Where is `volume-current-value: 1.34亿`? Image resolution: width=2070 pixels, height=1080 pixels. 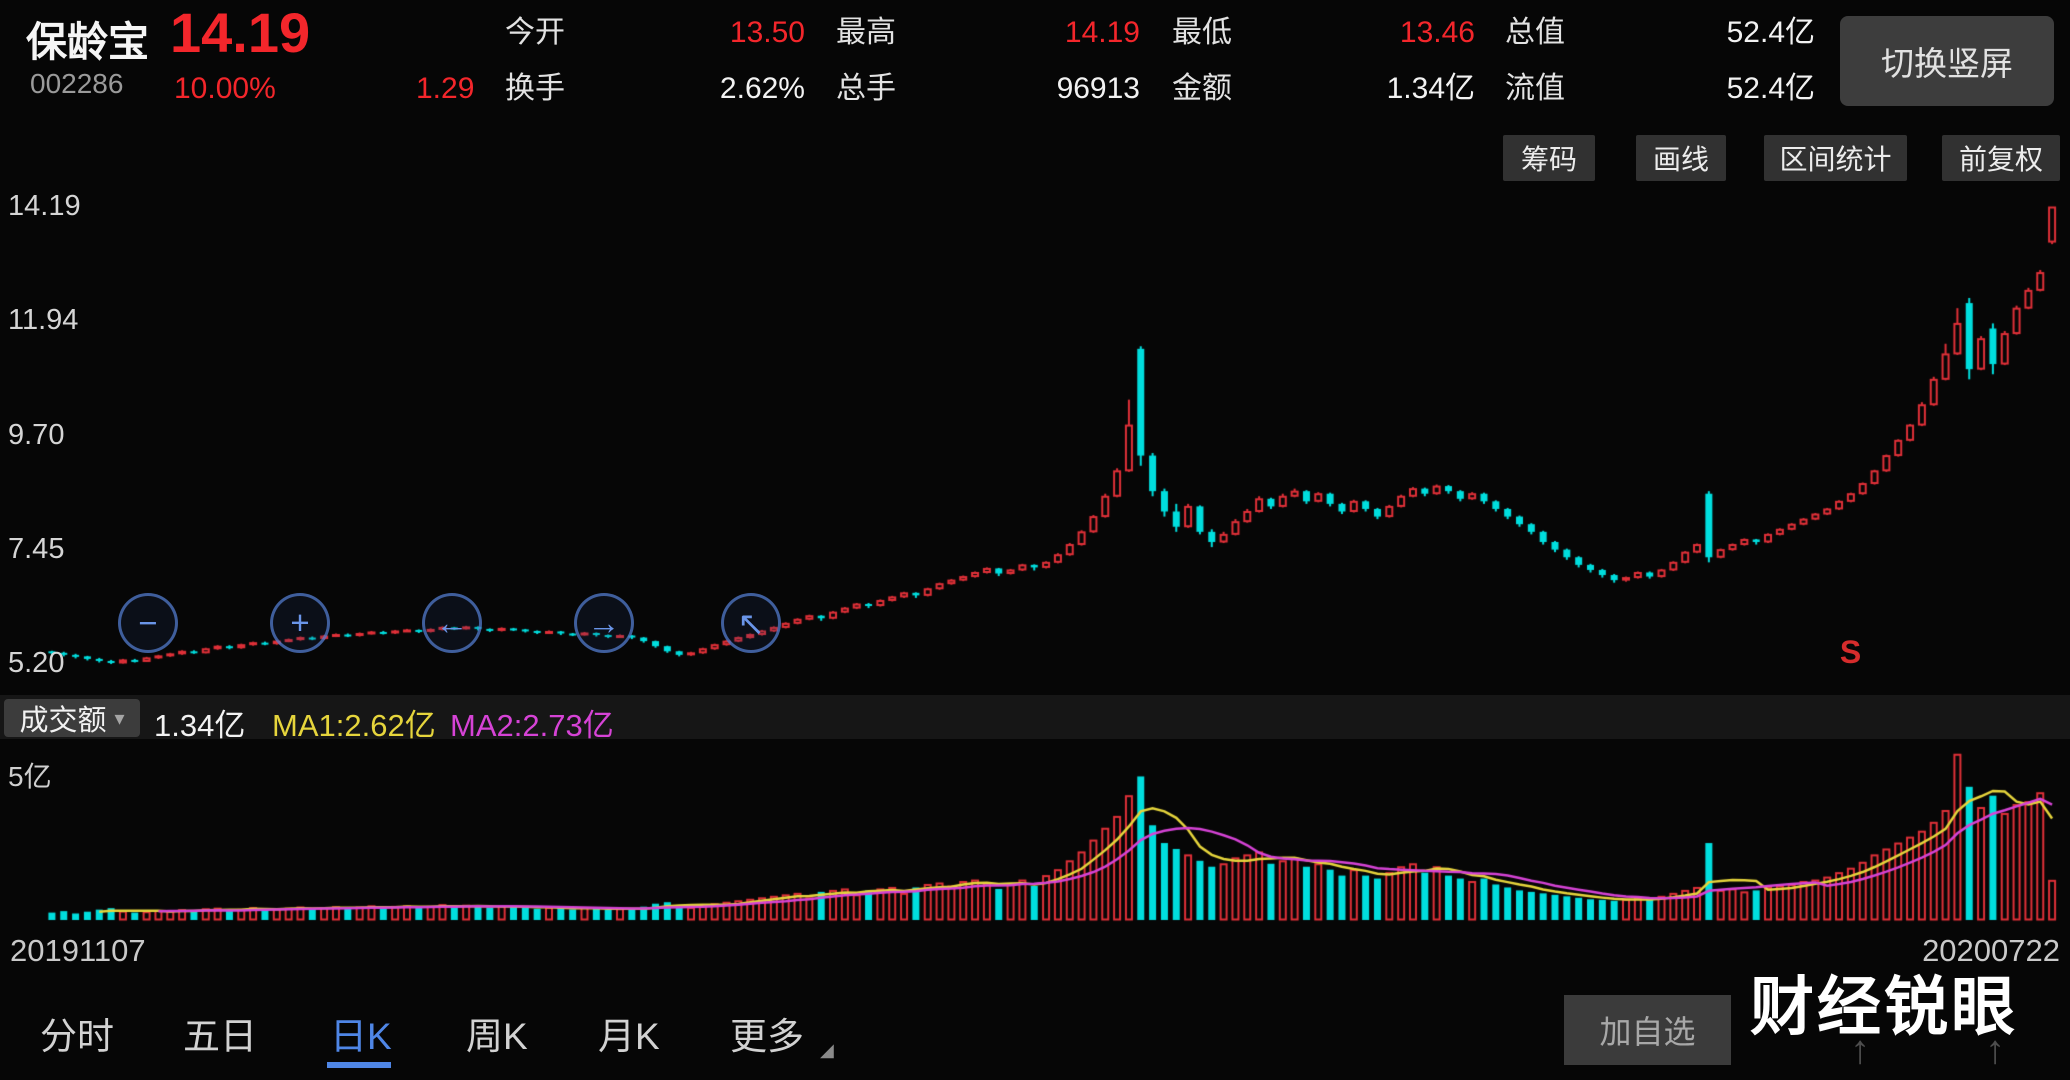
volume-current-value: 1.34亿 is located at coordinates (200, 725).